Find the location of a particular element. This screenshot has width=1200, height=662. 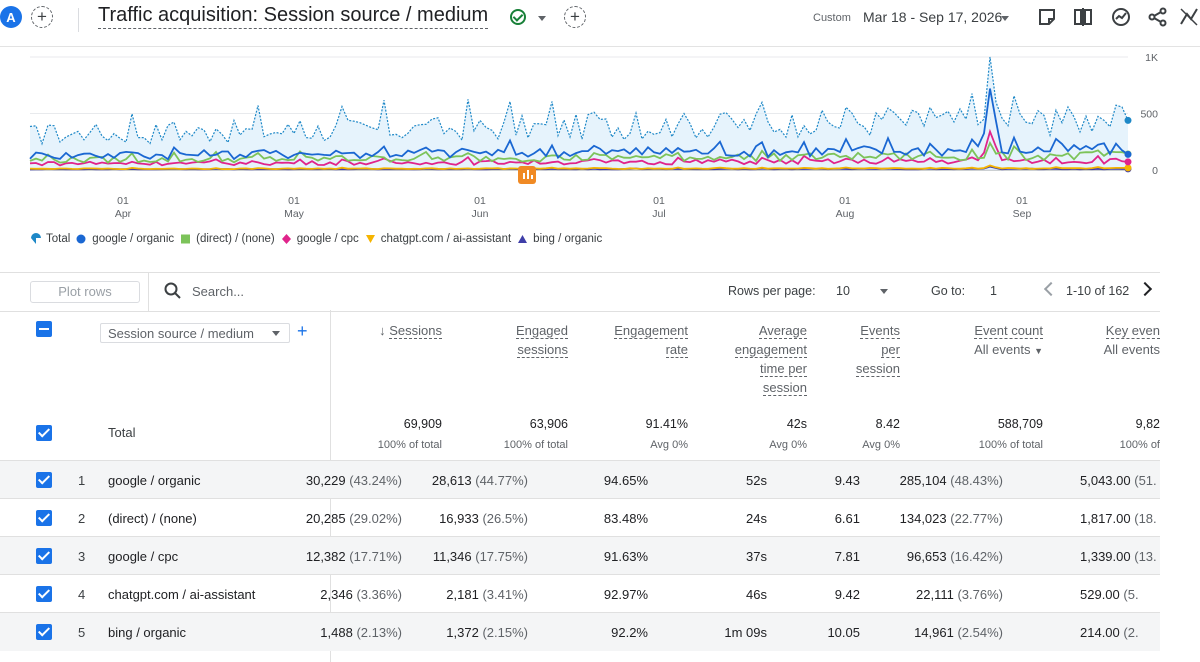

column-header-3: Average engagement time per session is located at coordinates (752, 359).